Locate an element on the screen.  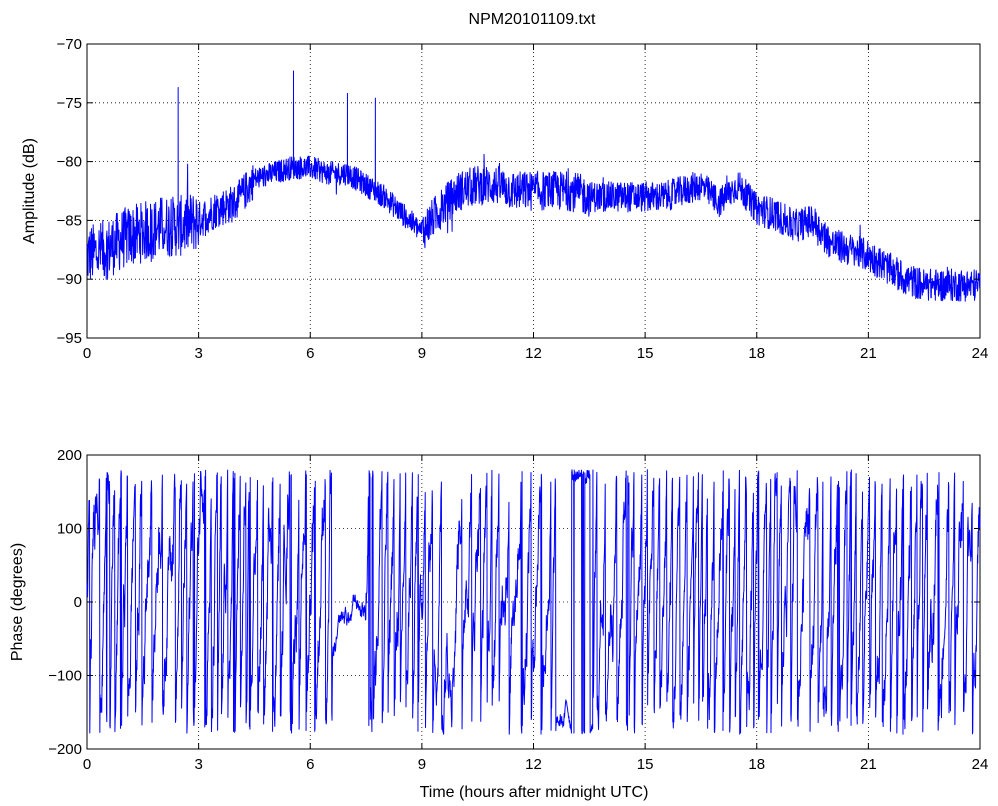
phase-x-tick-label: 6 is located at coordinates (310, 764).